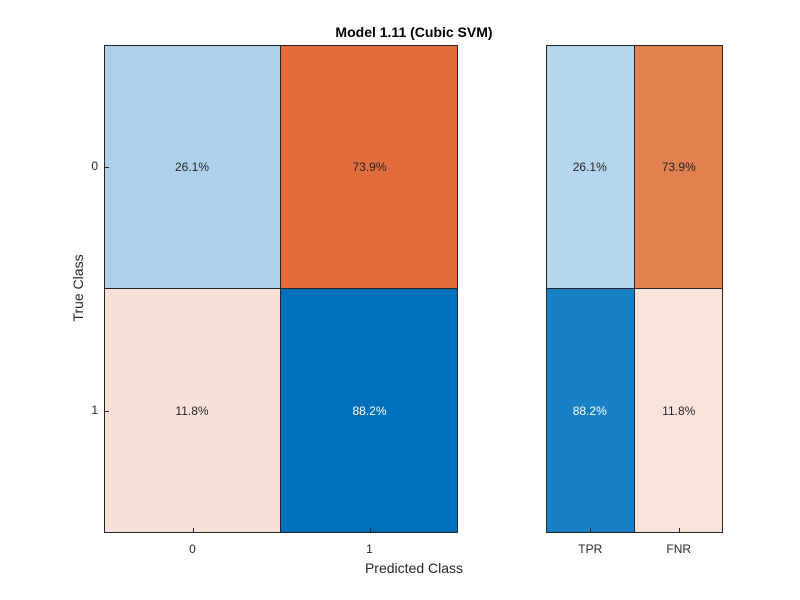  Describe the element at coordinates (414, 568) in the screenshot. I see `x-axis-label: Predicted Class` at that location.